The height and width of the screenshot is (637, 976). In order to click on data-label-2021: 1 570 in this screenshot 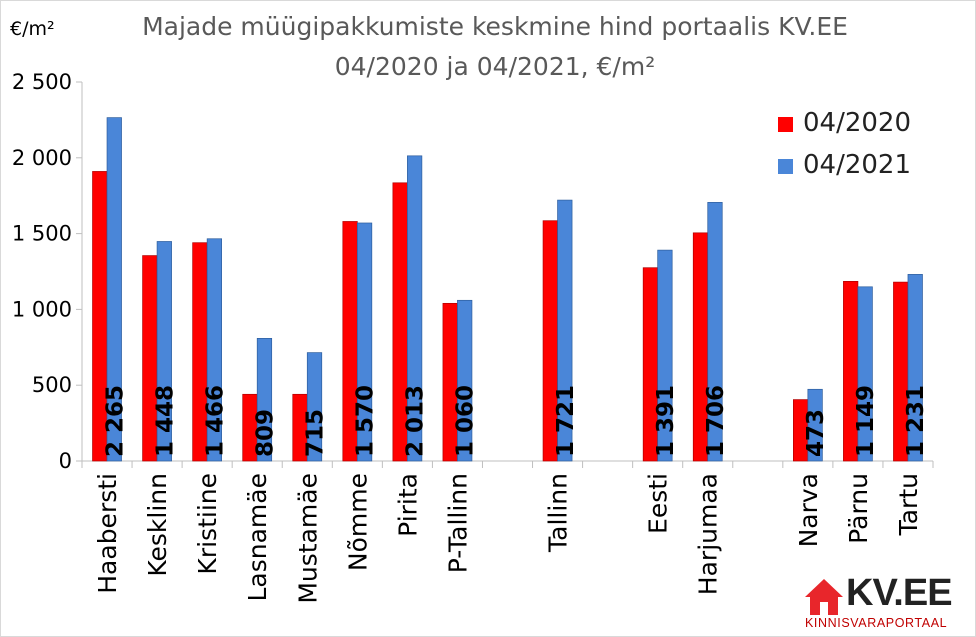, I will do `click(366, 421)`.